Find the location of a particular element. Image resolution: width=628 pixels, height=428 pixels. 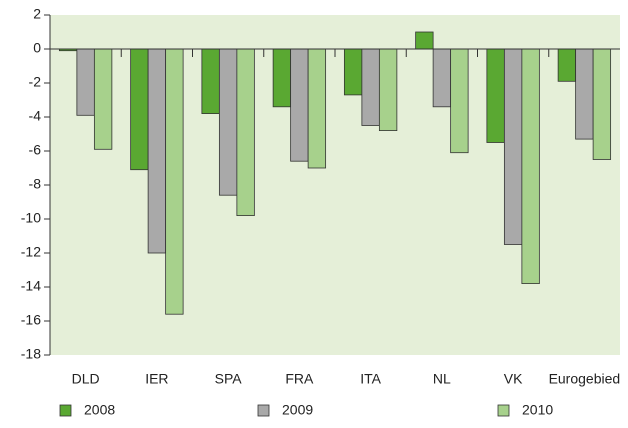

legend-label: 2010 is located at coordinates (537, 410).